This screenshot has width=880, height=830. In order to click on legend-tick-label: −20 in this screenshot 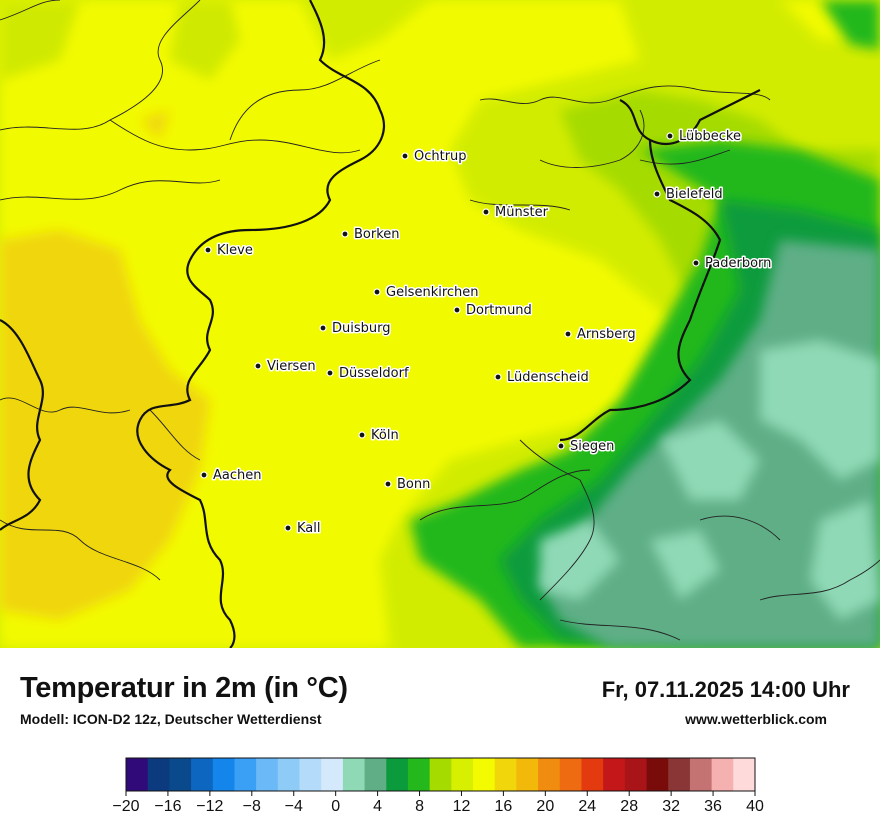, I will do `click(125, 806)`.